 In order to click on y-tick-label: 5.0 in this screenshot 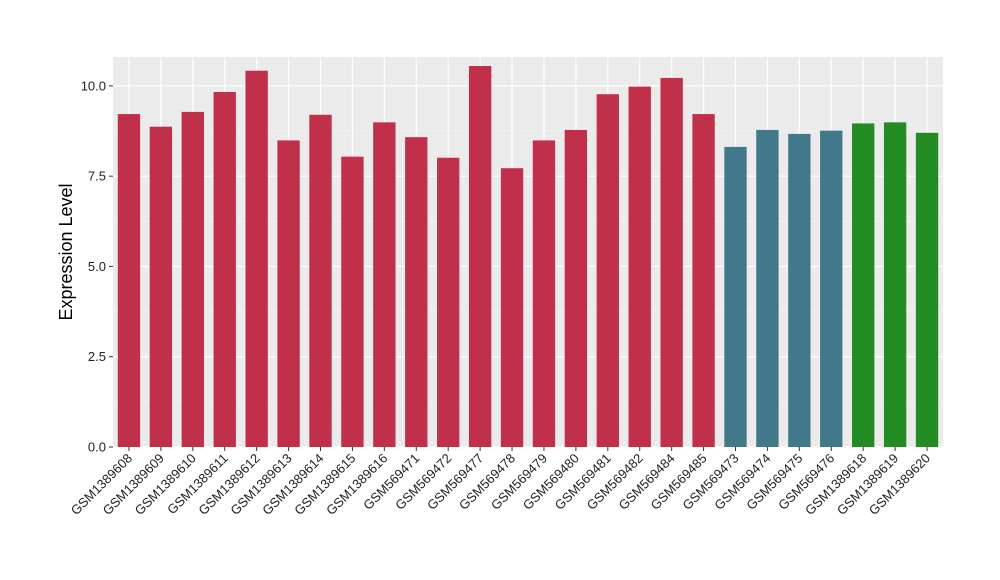, I will do `click(97, 266)`.